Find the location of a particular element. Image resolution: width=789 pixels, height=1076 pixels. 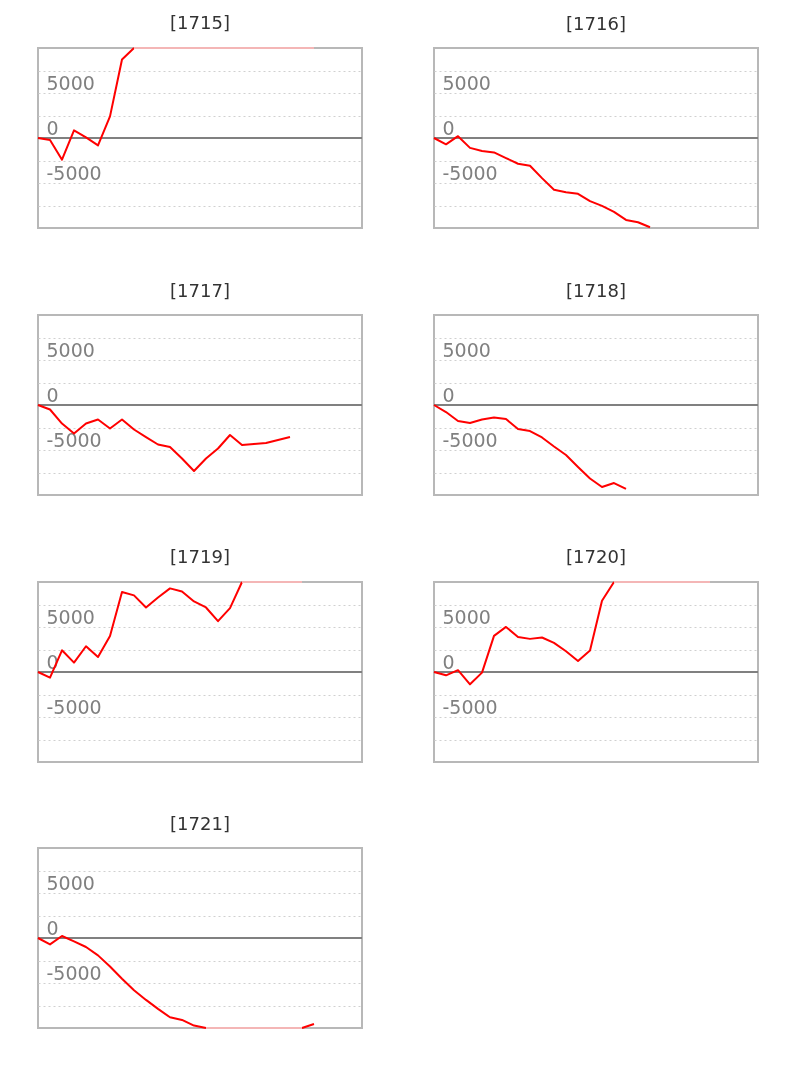

chart-title: [1715] is located at coordinates (200, 22).